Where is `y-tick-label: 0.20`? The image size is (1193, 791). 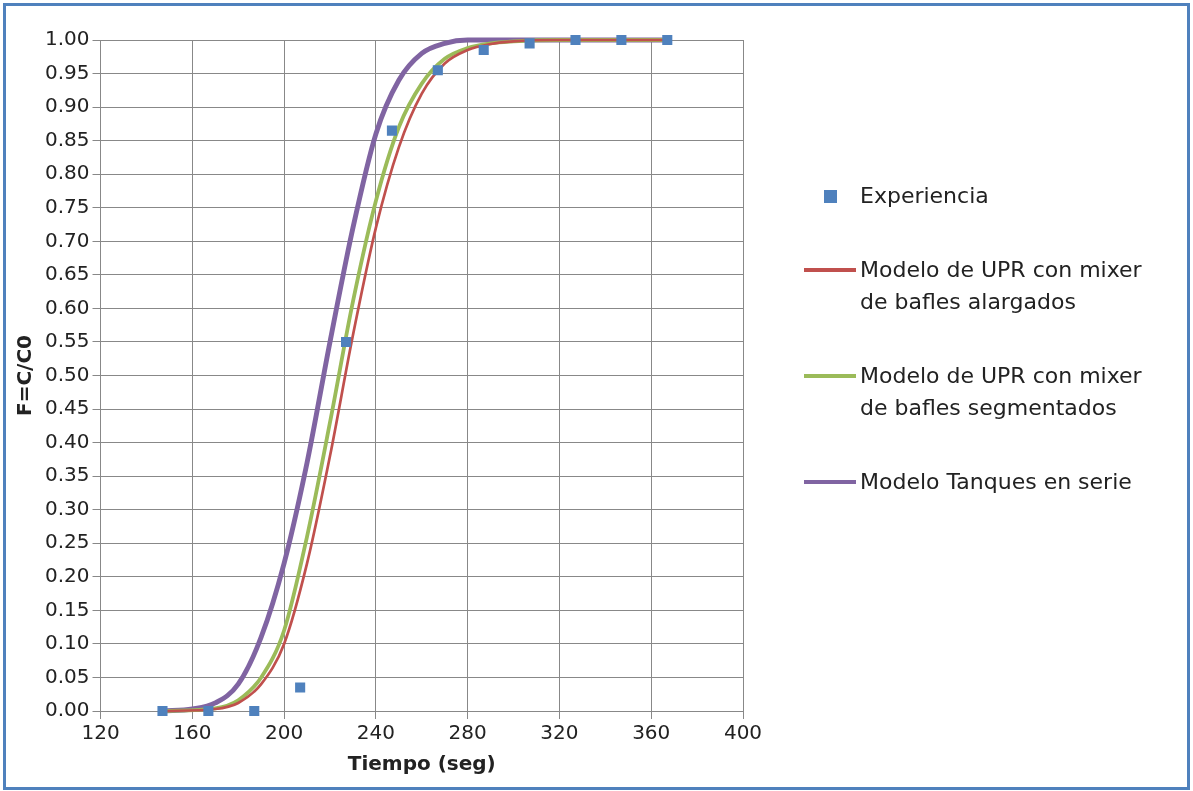 y-tick-label: 0.20 is located at coordinates (67, 575).